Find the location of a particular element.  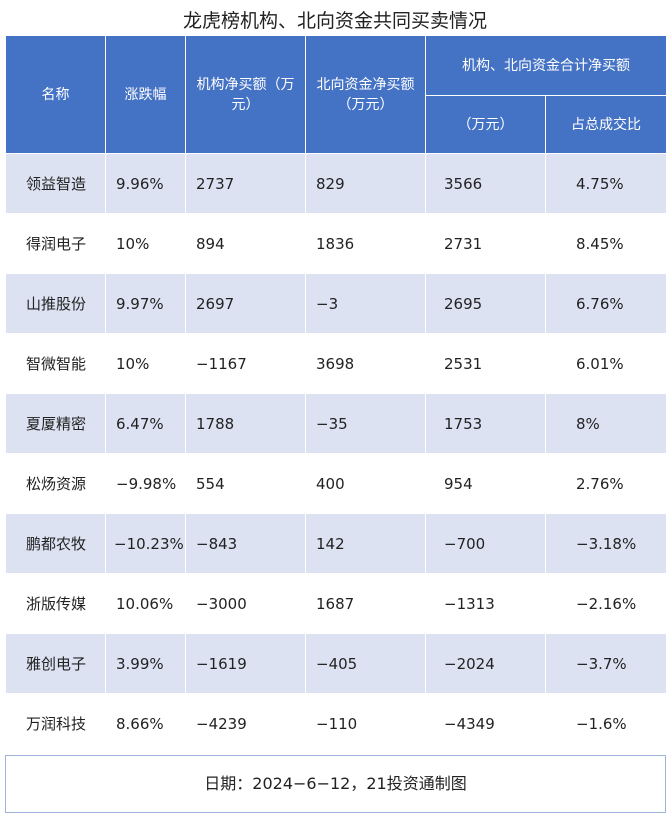

header-north-net: 北向资金净买额（万元） is located at coordinates (365, 94).